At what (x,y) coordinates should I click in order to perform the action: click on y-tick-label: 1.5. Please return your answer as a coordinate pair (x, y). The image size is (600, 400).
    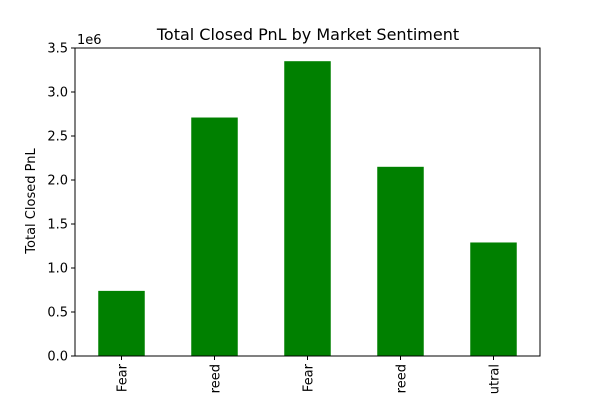
    Looking at the image, I should click on (57, 225).